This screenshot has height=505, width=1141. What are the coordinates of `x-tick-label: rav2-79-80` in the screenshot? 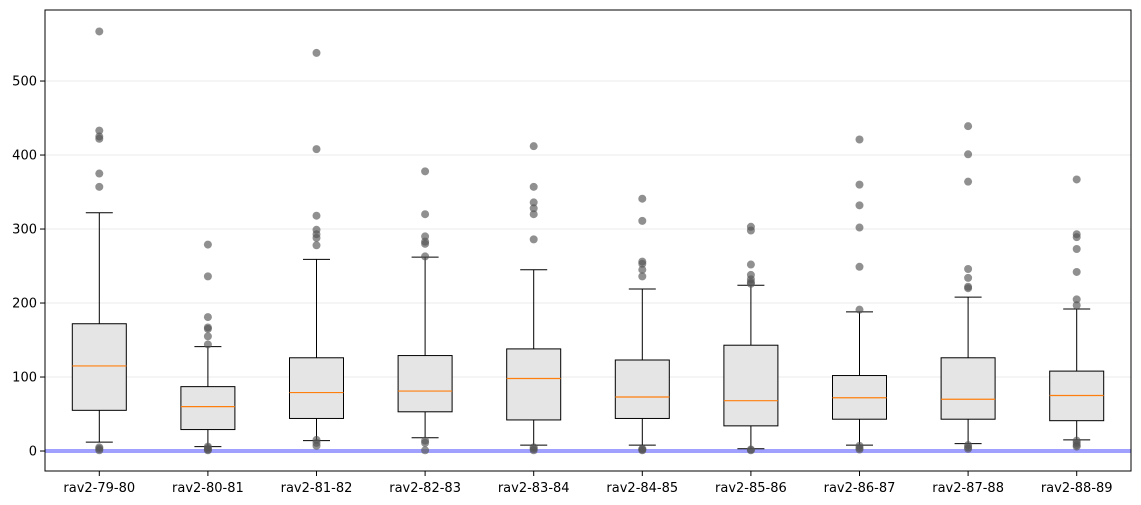 It's located at (99, 488).